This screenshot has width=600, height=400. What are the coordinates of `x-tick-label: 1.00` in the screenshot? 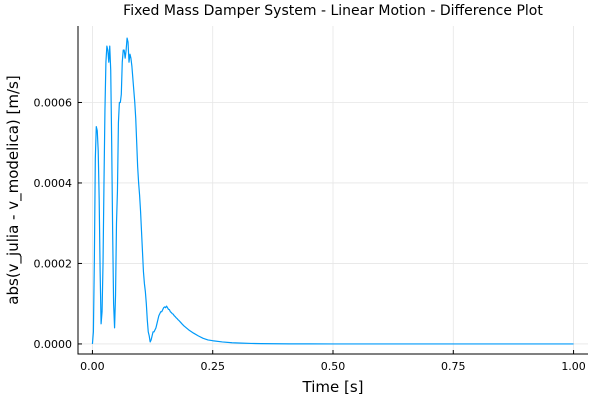 It's located at (573, 366).